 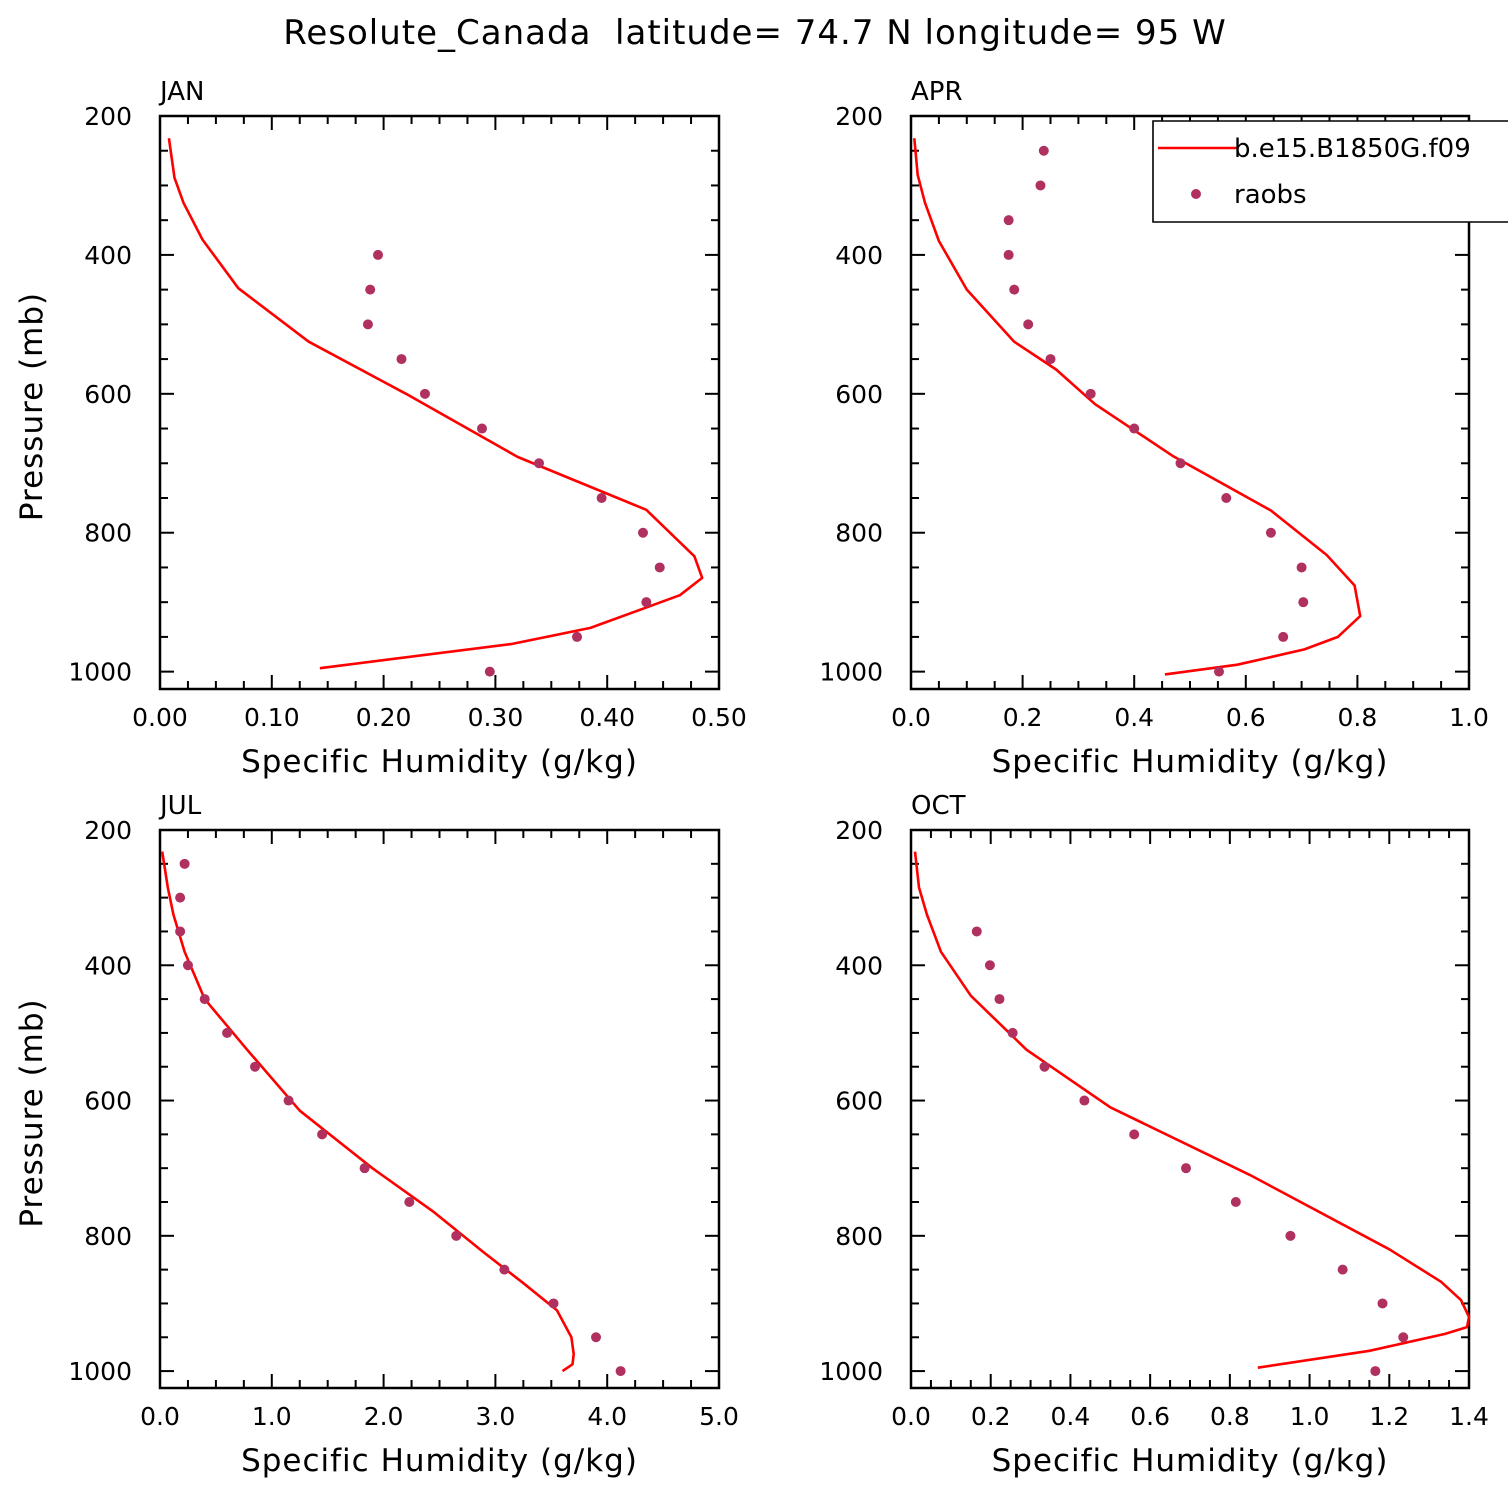 What do you see at coordinates (1358, 717) in the screenshot?
I see `x-tick-label: 0.8` at bounding box center [1358, 717].